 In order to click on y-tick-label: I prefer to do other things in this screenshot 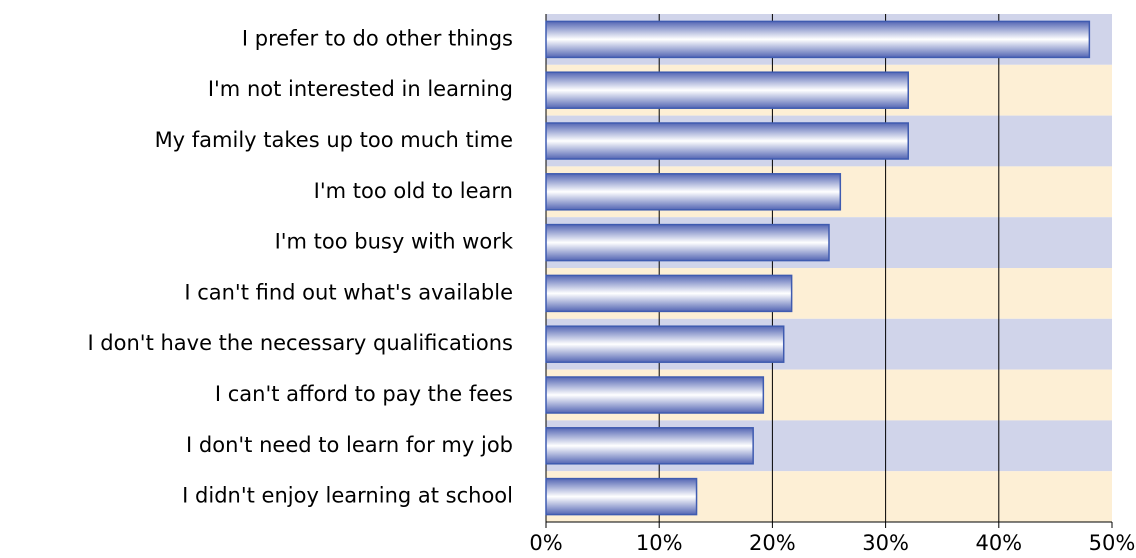, I will do `click(377, 38)`.